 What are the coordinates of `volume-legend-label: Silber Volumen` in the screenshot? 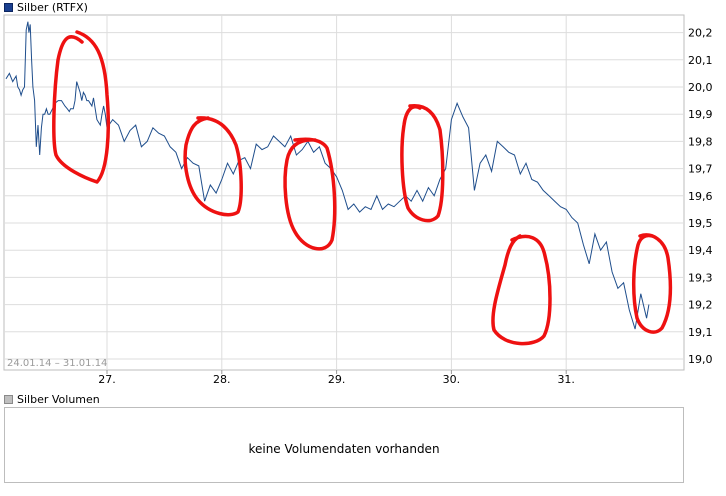 It's located at (58, 399).